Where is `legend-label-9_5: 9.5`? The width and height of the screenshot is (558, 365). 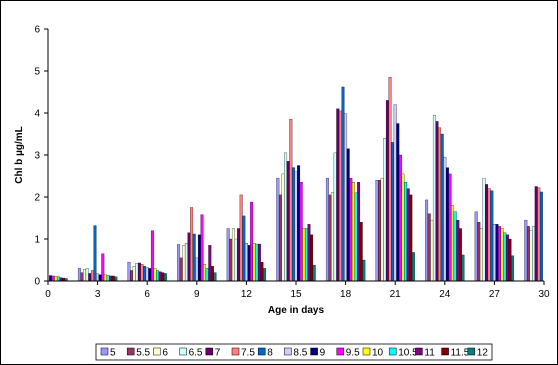 legend-label-9_5: 9.5 is located at coordinates (353, 353).